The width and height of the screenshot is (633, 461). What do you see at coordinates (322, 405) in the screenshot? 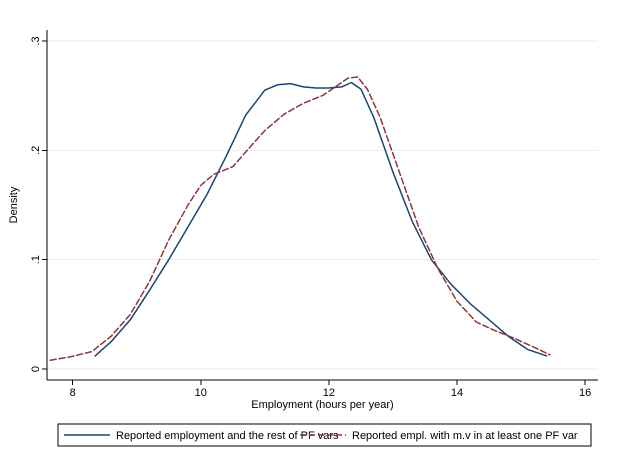
I see `x-axis-title: Employment (hours per year)` at bounding box center [322, 405].